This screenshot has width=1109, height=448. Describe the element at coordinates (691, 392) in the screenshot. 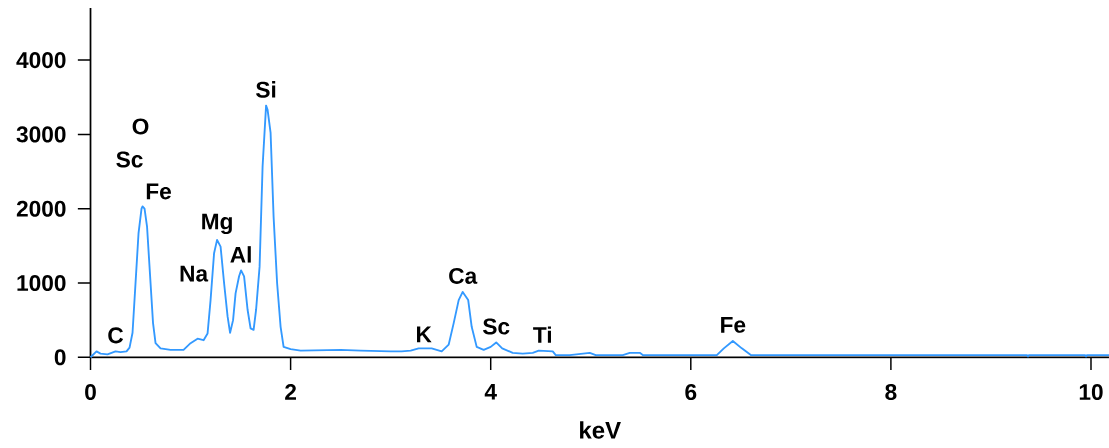

I see `x-tick-label: 6` at that location.